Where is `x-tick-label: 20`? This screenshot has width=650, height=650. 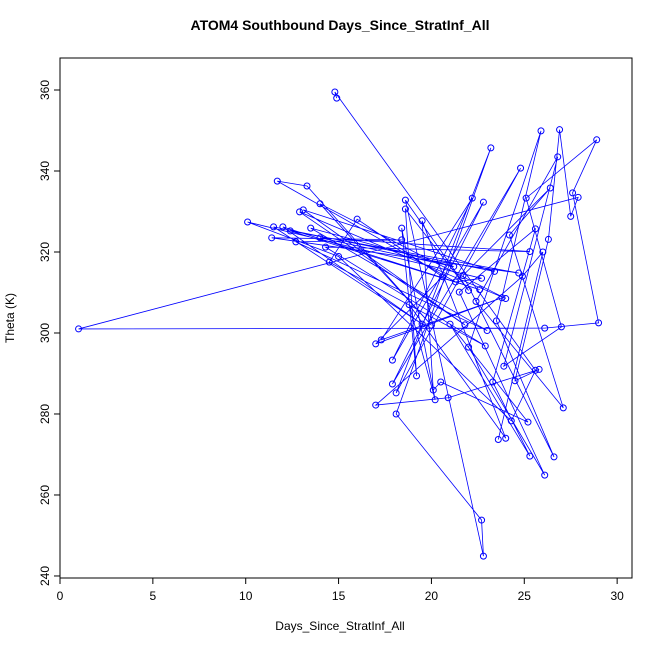 x-tick-label: 20 is located at coordinates (432, 596).